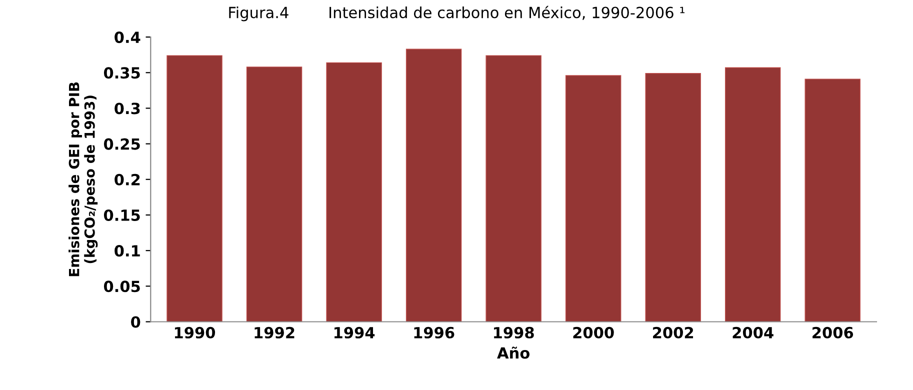  I want to click on x-tick-label: 1990, so click(195, 332).